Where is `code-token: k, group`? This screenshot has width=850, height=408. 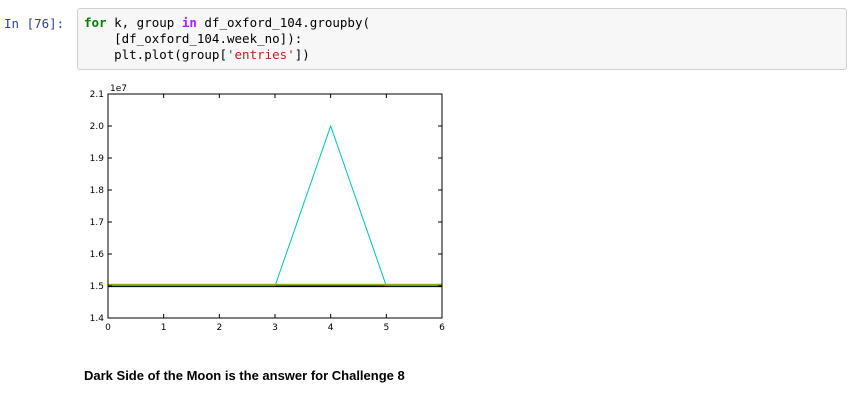
code-token: k, group is located at coordinates (144, 22).